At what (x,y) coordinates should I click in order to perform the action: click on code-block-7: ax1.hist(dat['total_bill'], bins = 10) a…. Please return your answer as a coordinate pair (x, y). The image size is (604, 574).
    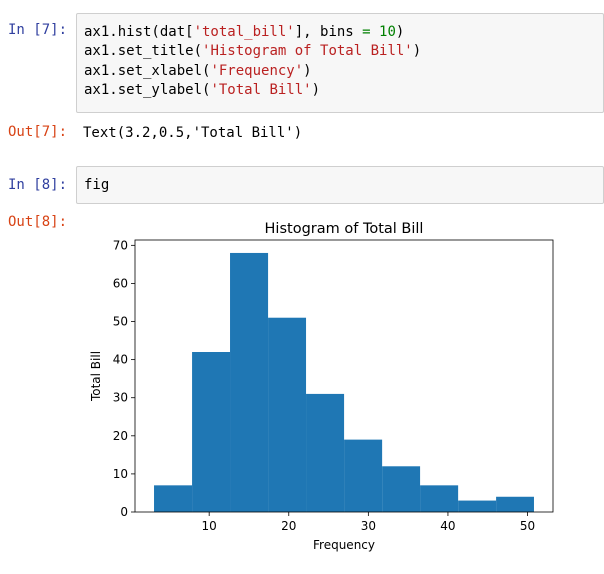
    Looking at the image, I should click on (252, 62).